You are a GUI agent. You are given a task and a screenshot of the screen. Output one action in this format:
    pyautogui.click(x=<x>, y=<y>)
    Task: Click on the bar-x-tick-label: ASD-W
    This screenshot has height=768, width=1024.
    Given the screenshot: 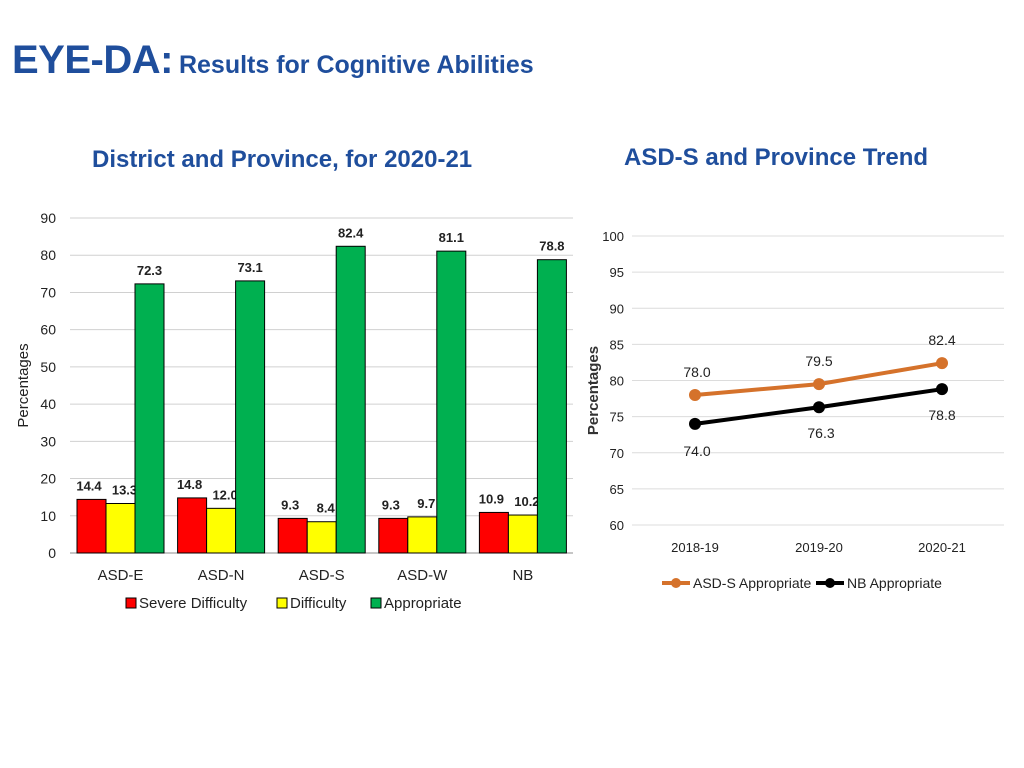 What is the action you would take?
    pyautogui.click(x=422, y=575)
    